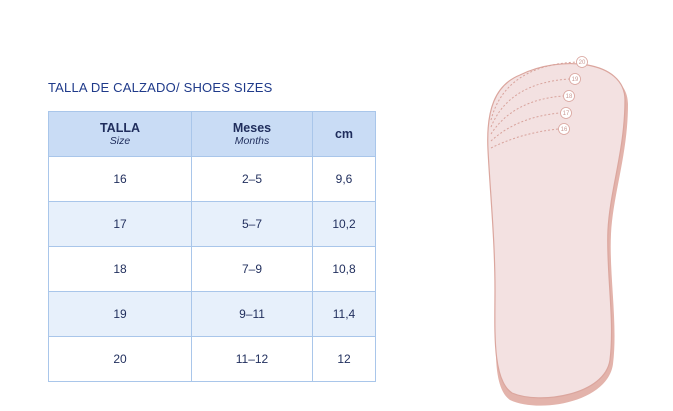 Image resolution: width=673 pixels, height=411 pixels. What do you see at coordinates (160, 87) in the screenshot?
I see `title: TALLA DE CALZADO/ SHOES SIZES` at bounding box center [160, 87].